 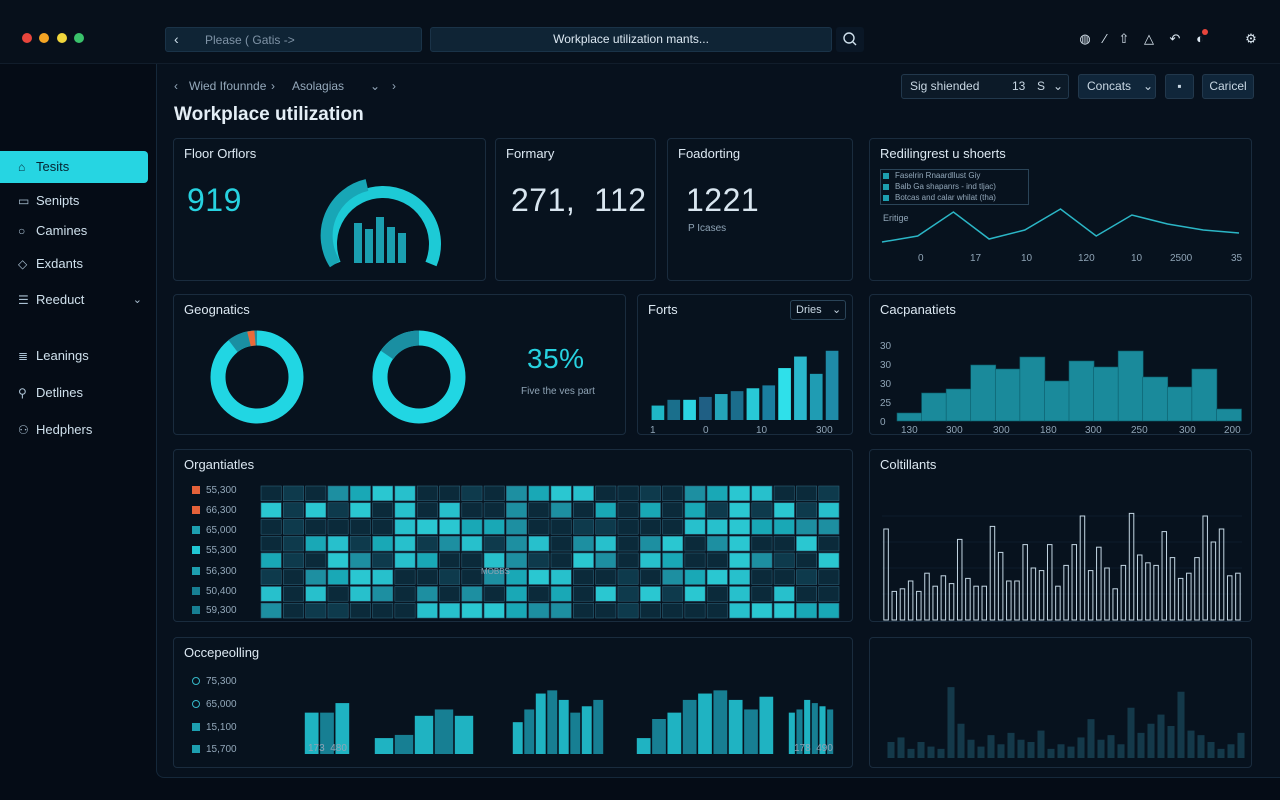 I want to click on chevron-left-icon: ‹, so click(x=176, y=39).